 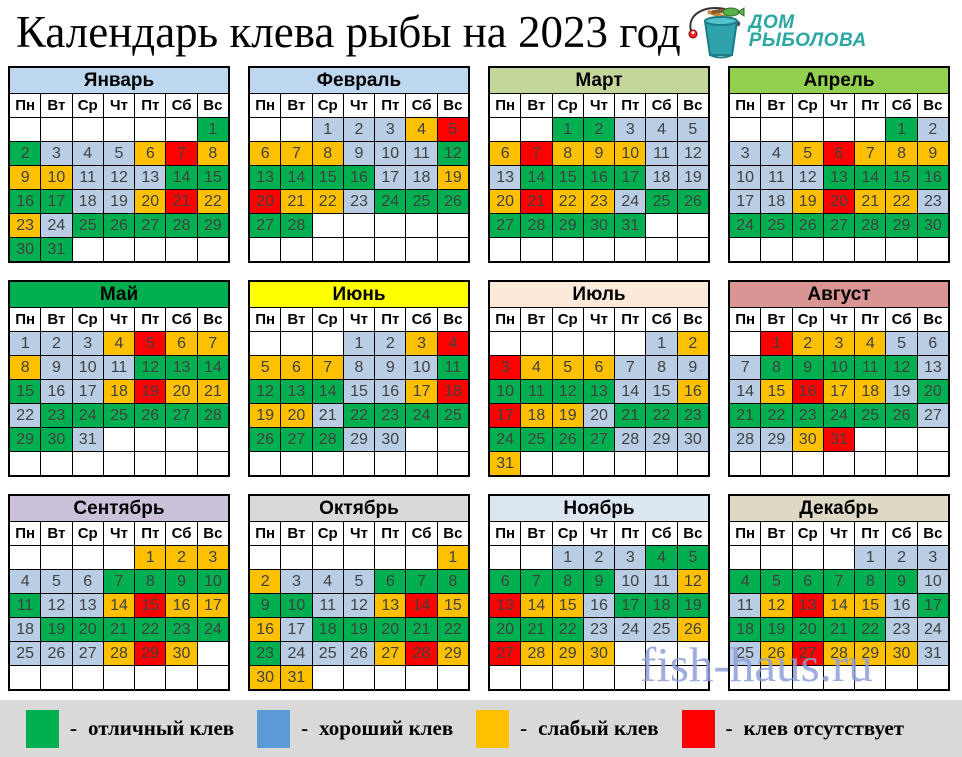 I want to click on weekday-label: Сб, so click(x=421, y=533).